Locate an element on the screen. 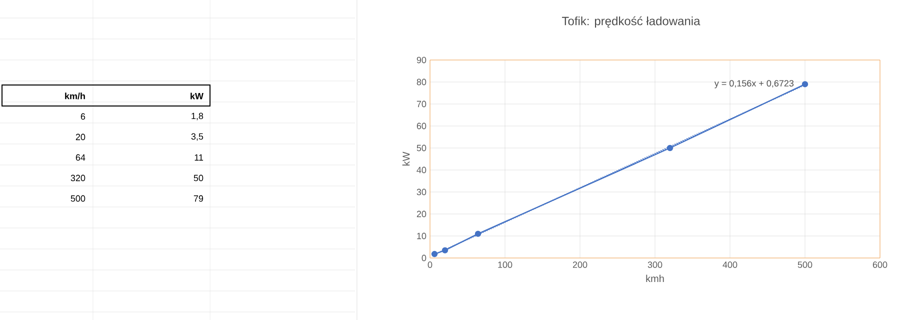 This screenshot has width=906, height=320. text: 3,5 is located at coordinates (197, 137).